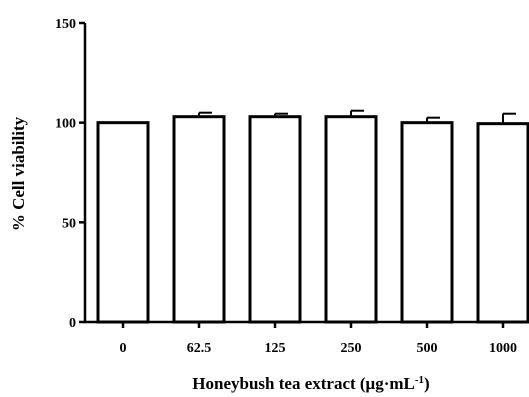 This screenshot has width=529, height=397. What do you see at coordinates (65, 124) in the screenshot?
I see `y-tick-label: 100` at bounding box center [65, 124].